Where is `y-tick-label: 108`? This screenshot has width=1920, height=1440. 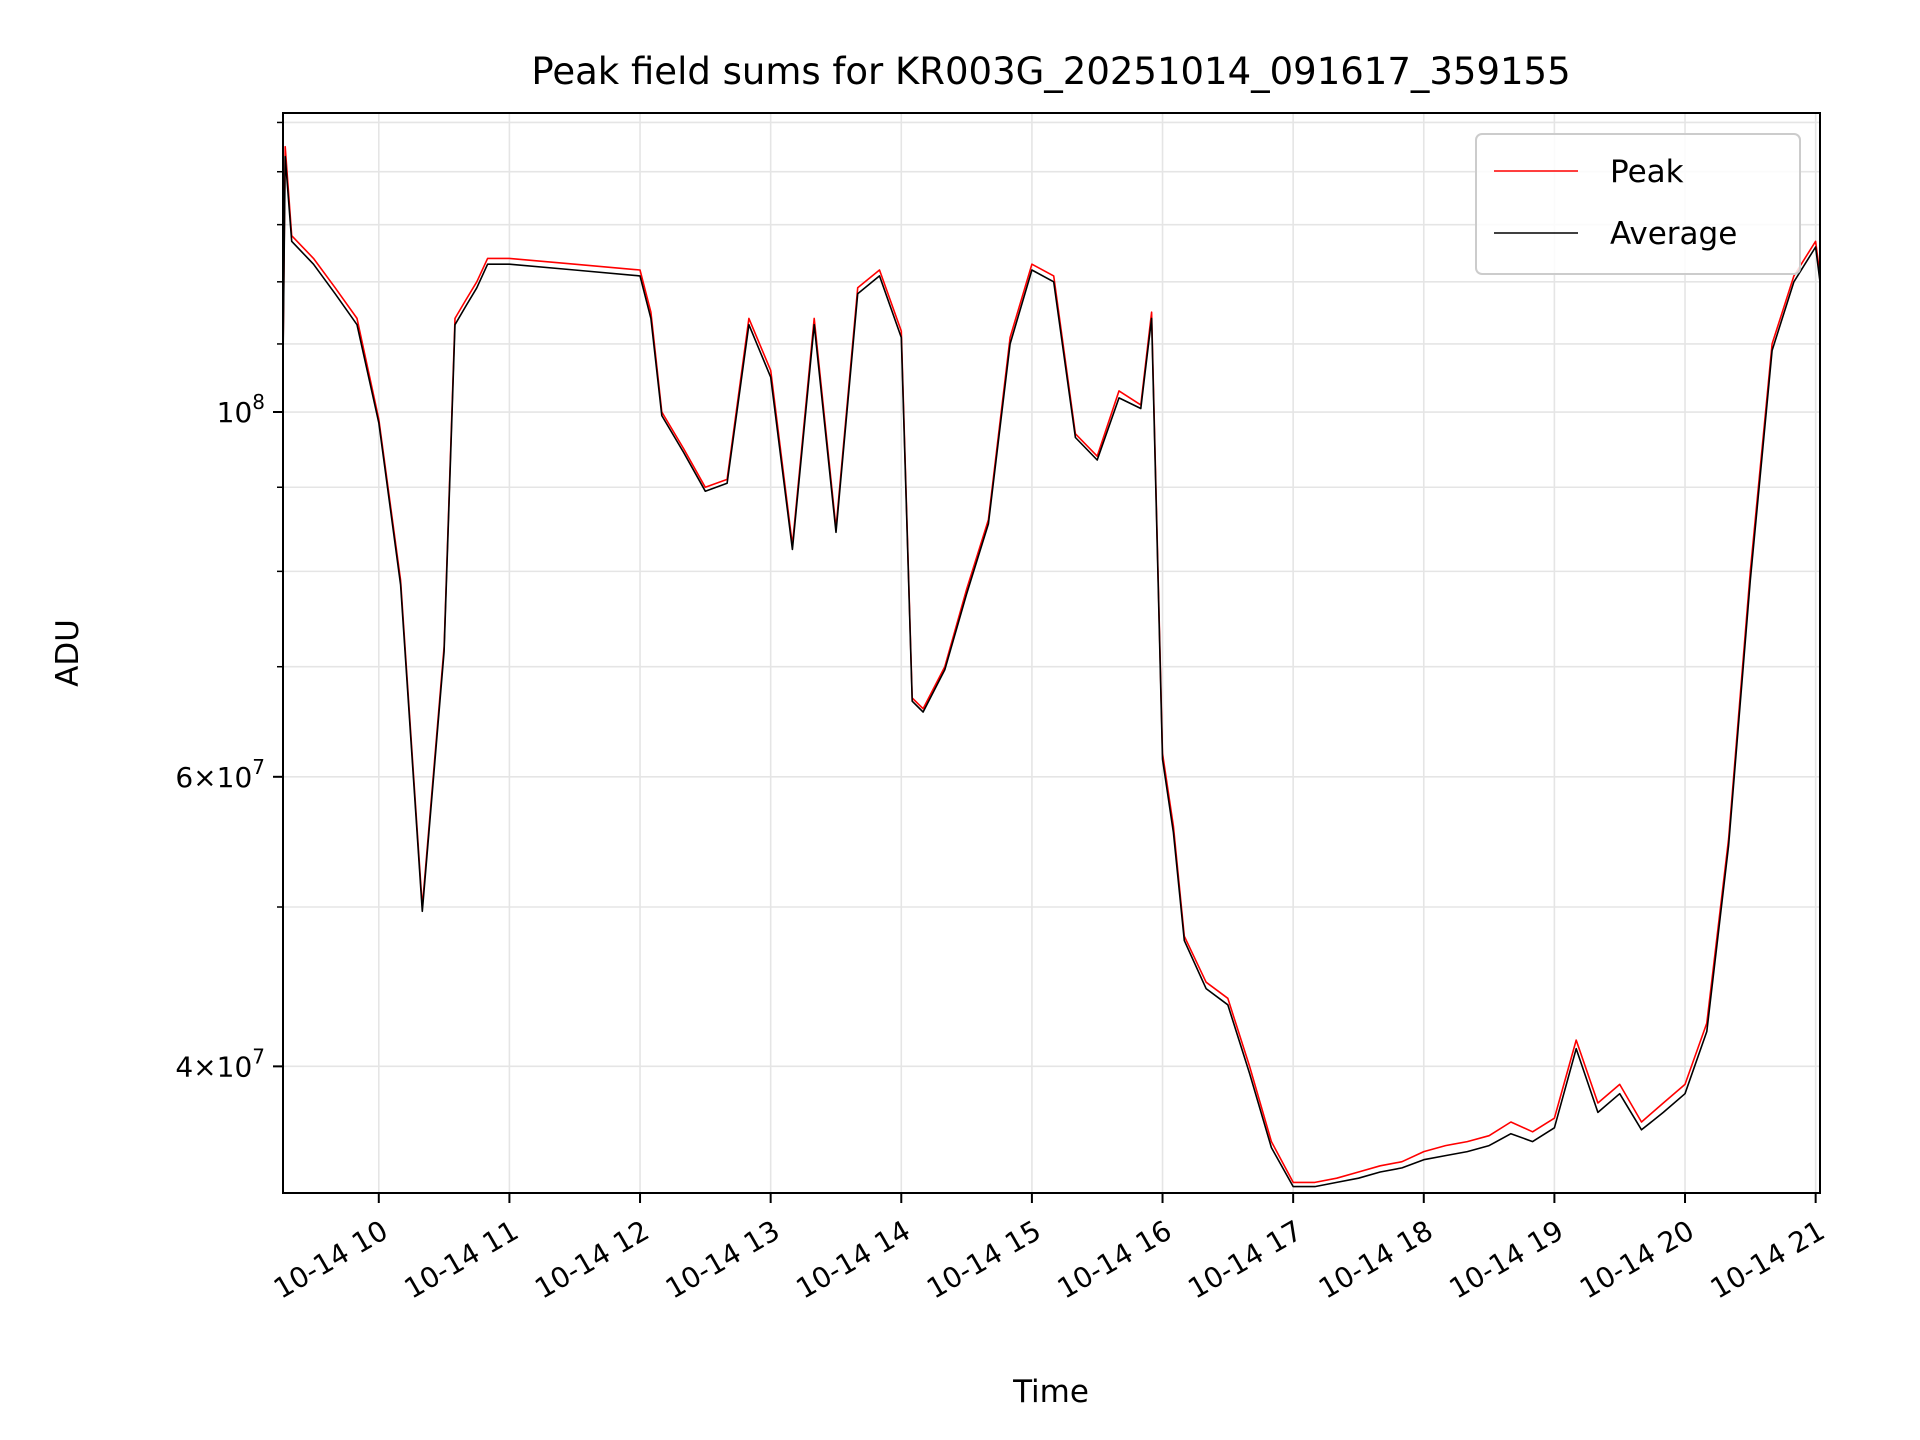
y-tick-label: 108 is located at coordinates (241, 409).